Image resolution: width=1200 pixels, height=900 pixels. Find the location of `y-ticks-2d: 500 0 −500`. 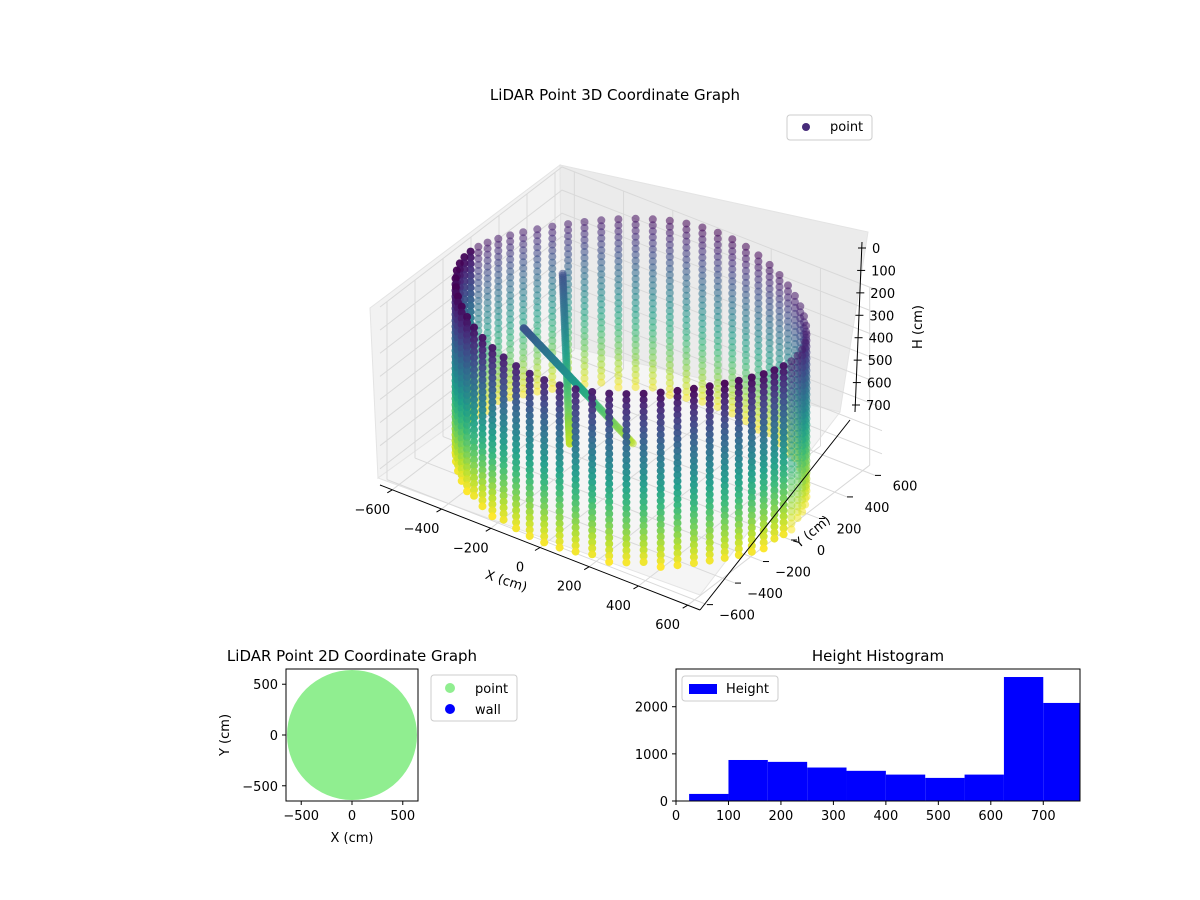

y-ticks-2d: 500 0 −500 is located at coordinates (264, 736).